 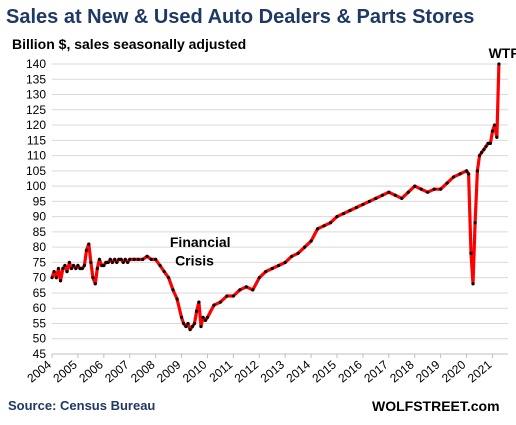 I want to click on y-tick-label: 70, so click(x=40, y=278).